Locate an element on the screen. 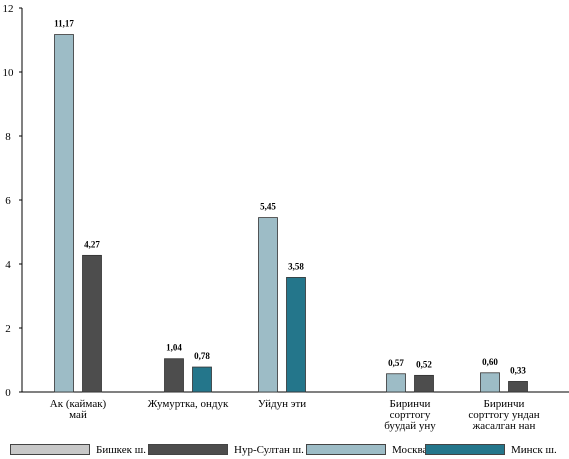 This screenshot has height=459, width=569. data-label: 0,78 is located at coordinates (202, 356).